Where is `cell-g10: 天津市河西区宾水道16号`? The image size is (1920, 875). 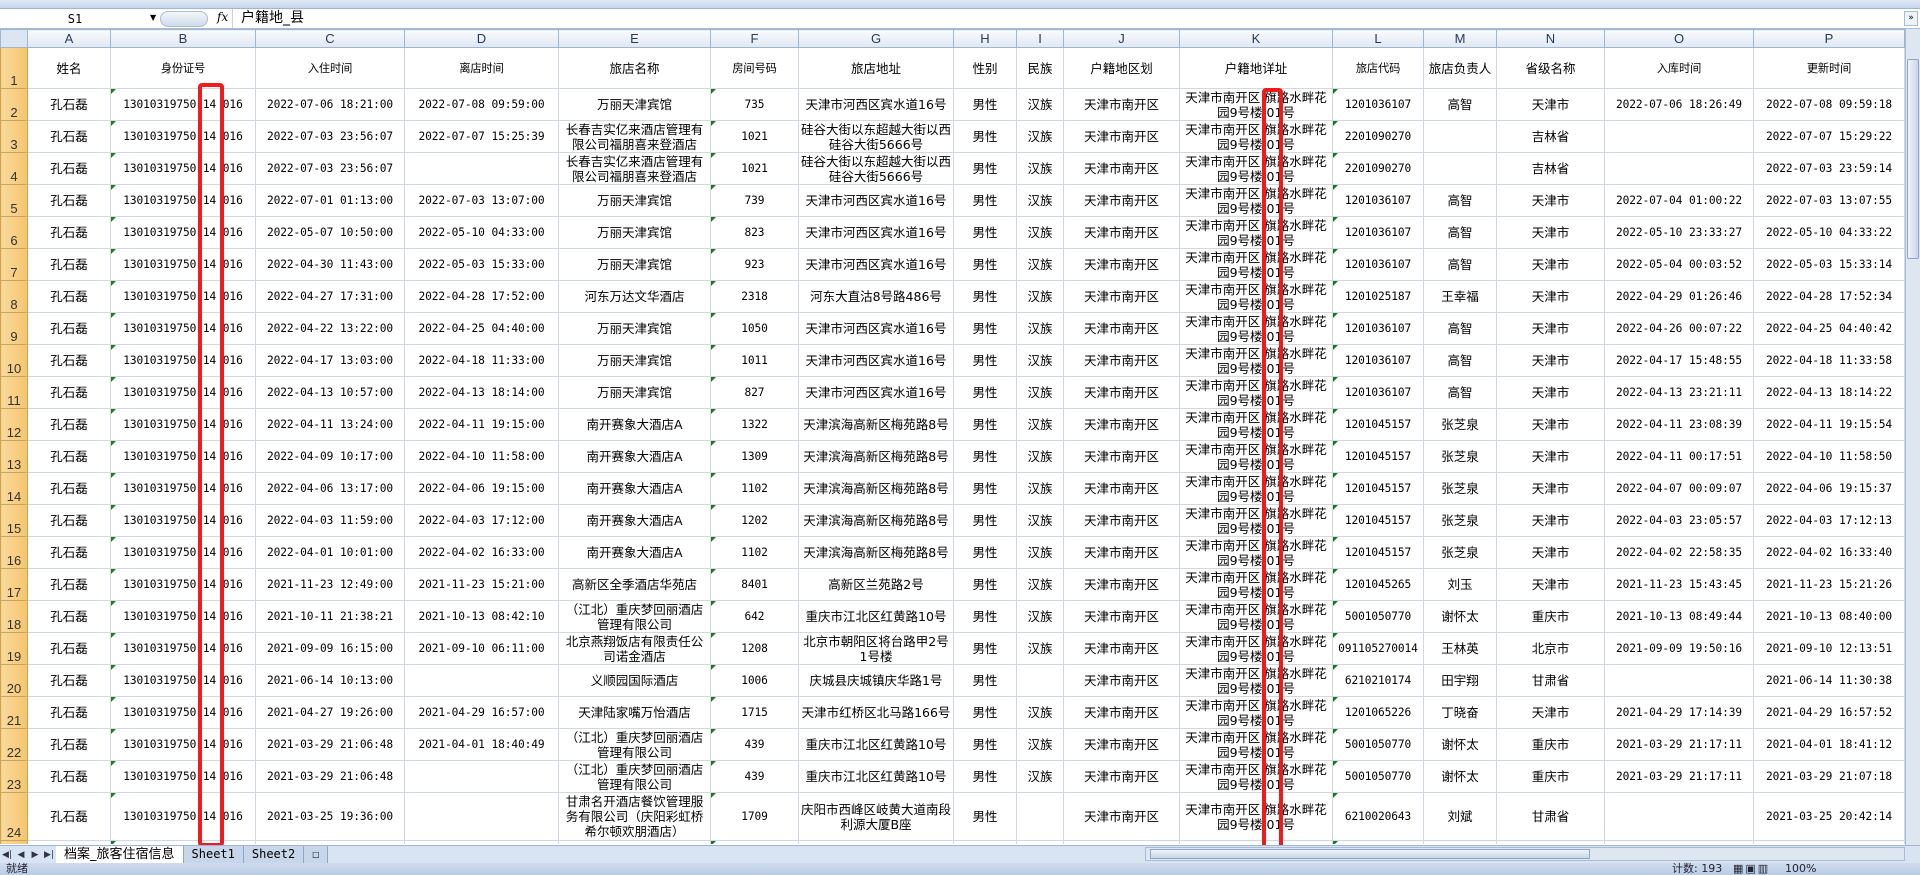 cell-g10: 天津市河西区宾水道16号 is located at coordinates (876, 360).